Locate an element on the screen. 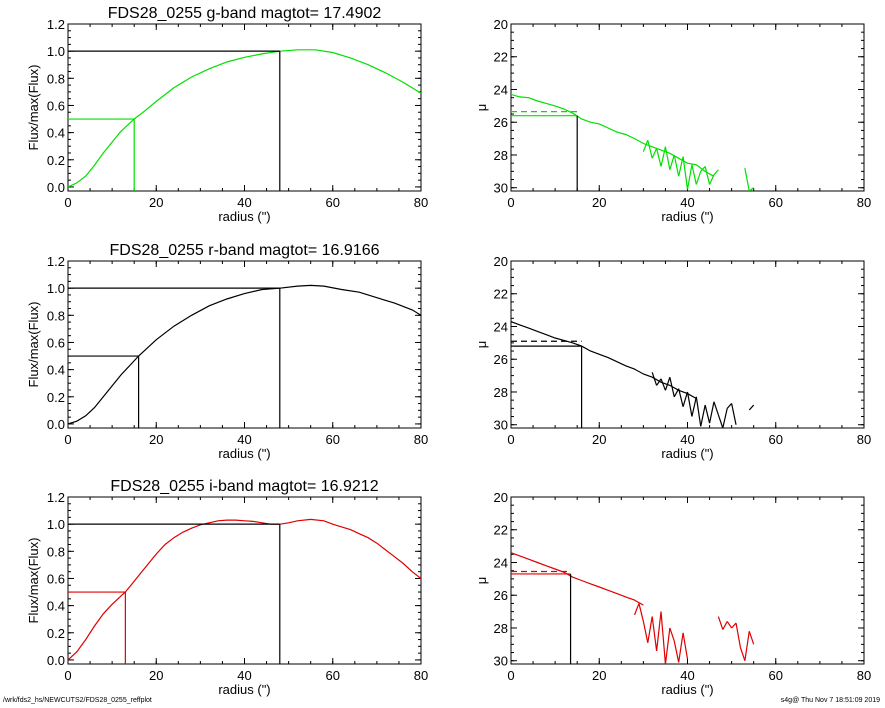 This screenshot has width=885, height=708. y-axis-label: Flux/max(Flux) is located at coordinates (33, 581).